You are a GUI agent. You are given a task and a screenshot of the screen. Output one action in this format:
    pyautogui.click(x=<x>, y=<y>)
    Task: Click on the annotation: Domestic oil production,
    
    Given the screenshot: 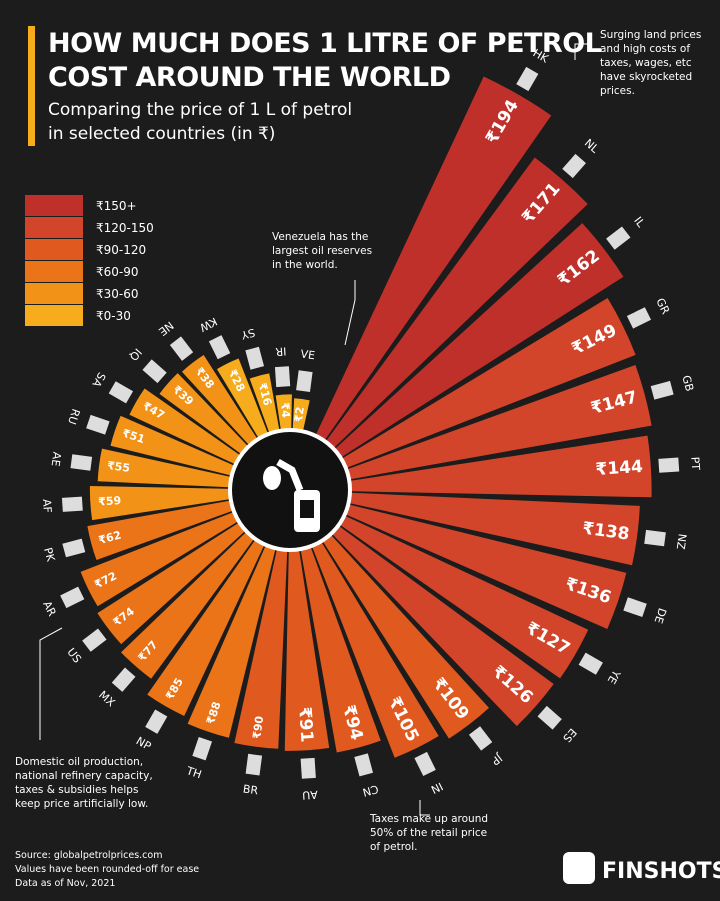 What is the action you would take?
    pyautogui.click(x=79, y=762)
    